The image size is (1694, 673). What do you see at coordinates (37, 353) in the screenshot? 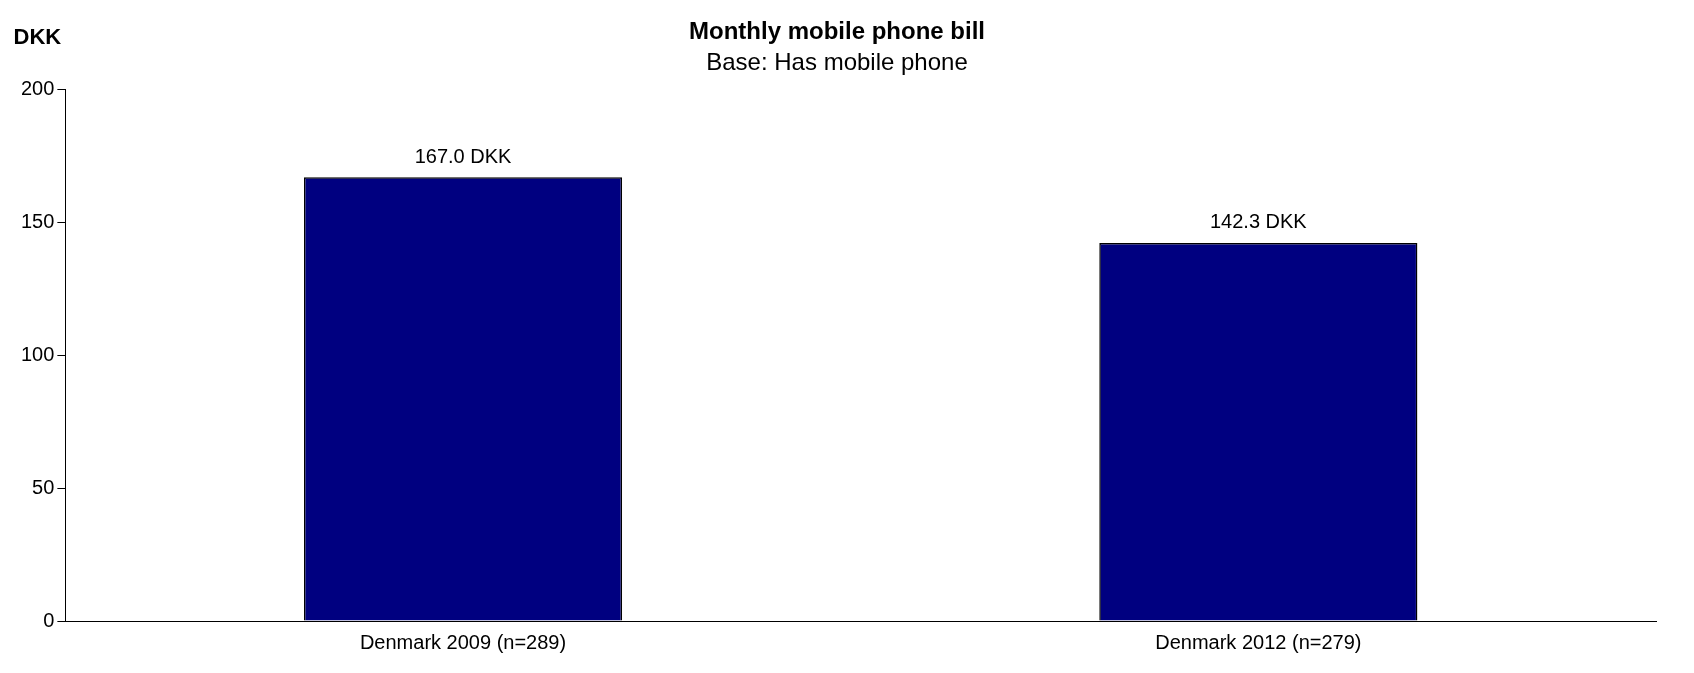
I see `y-tick-label: 100` at bounding box center [37, 353].